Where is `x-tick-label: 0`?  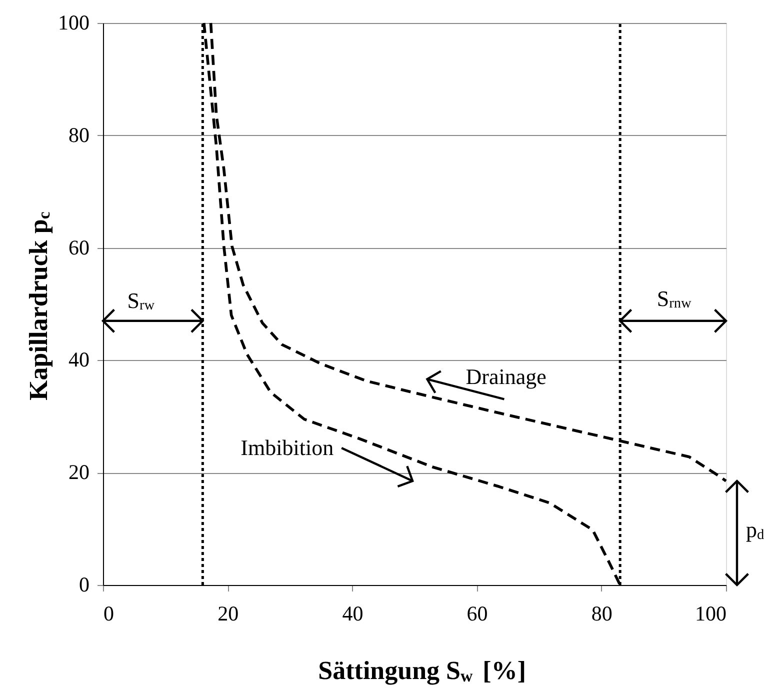
x-tick-label: 0 is located at coordinates (109, 614).